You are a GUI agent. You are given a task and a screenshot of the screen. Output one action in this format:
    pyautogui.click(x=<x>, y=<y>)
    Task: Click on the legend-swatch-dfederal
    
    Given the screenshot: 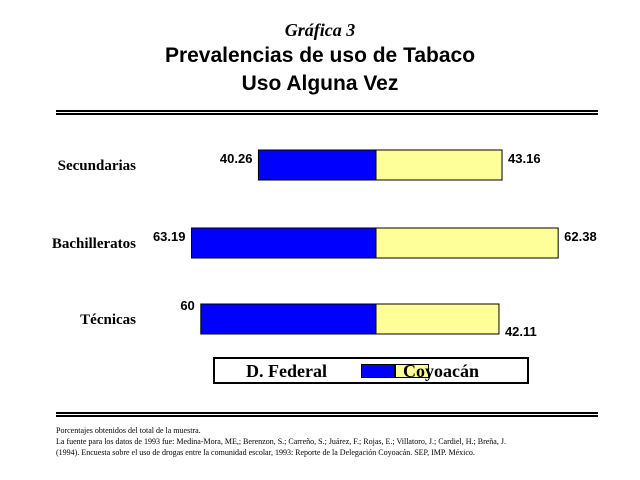 What is the action you would take?
    pyautogui.click(x=378, y=371)
    